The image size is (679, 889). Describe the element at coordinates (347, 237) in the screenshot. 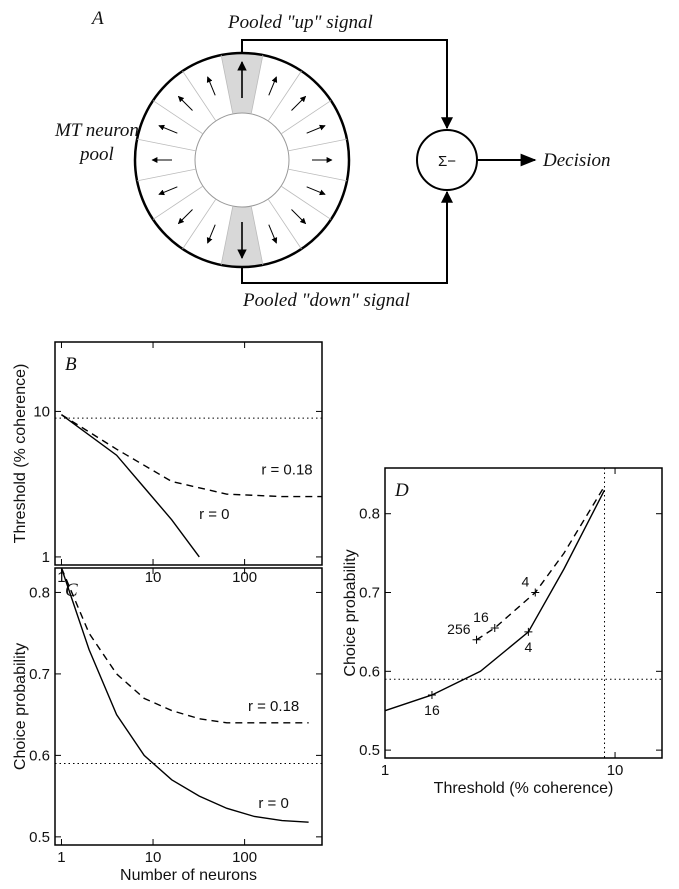

I see `down-connector` at that location.